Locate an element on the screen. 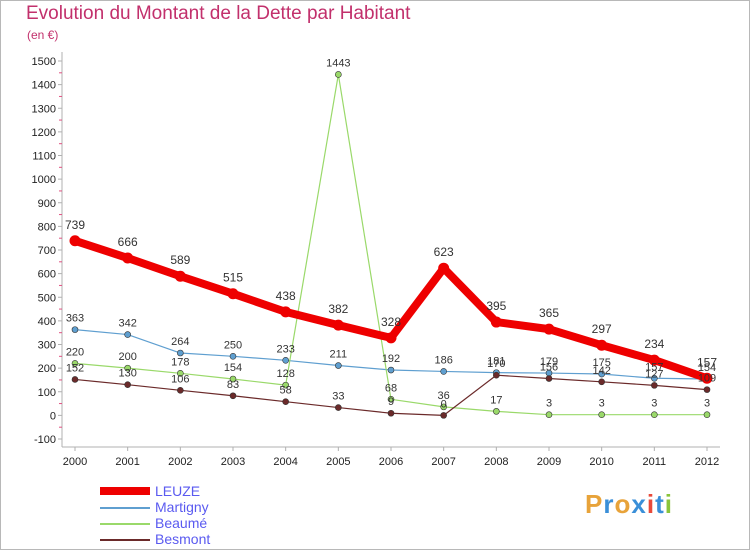 This screenshot has height=550, width=750. proxiti-logo: Proxiti is located at coordinates (629, 504).